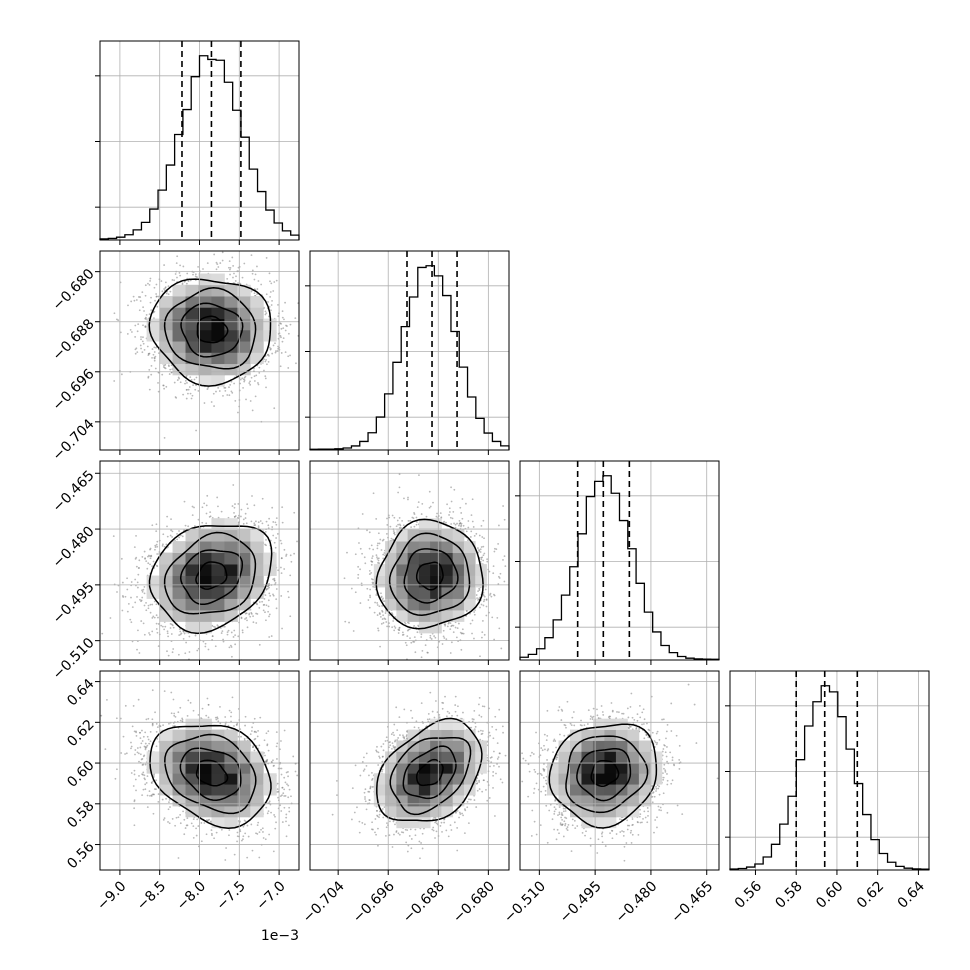 This screenshot has width=970, height=970. What do you see at coordinates (829, 894) in the screenshot?
I see `x-tick-label-3-2: 0.60` at bounding box center [829, 894].